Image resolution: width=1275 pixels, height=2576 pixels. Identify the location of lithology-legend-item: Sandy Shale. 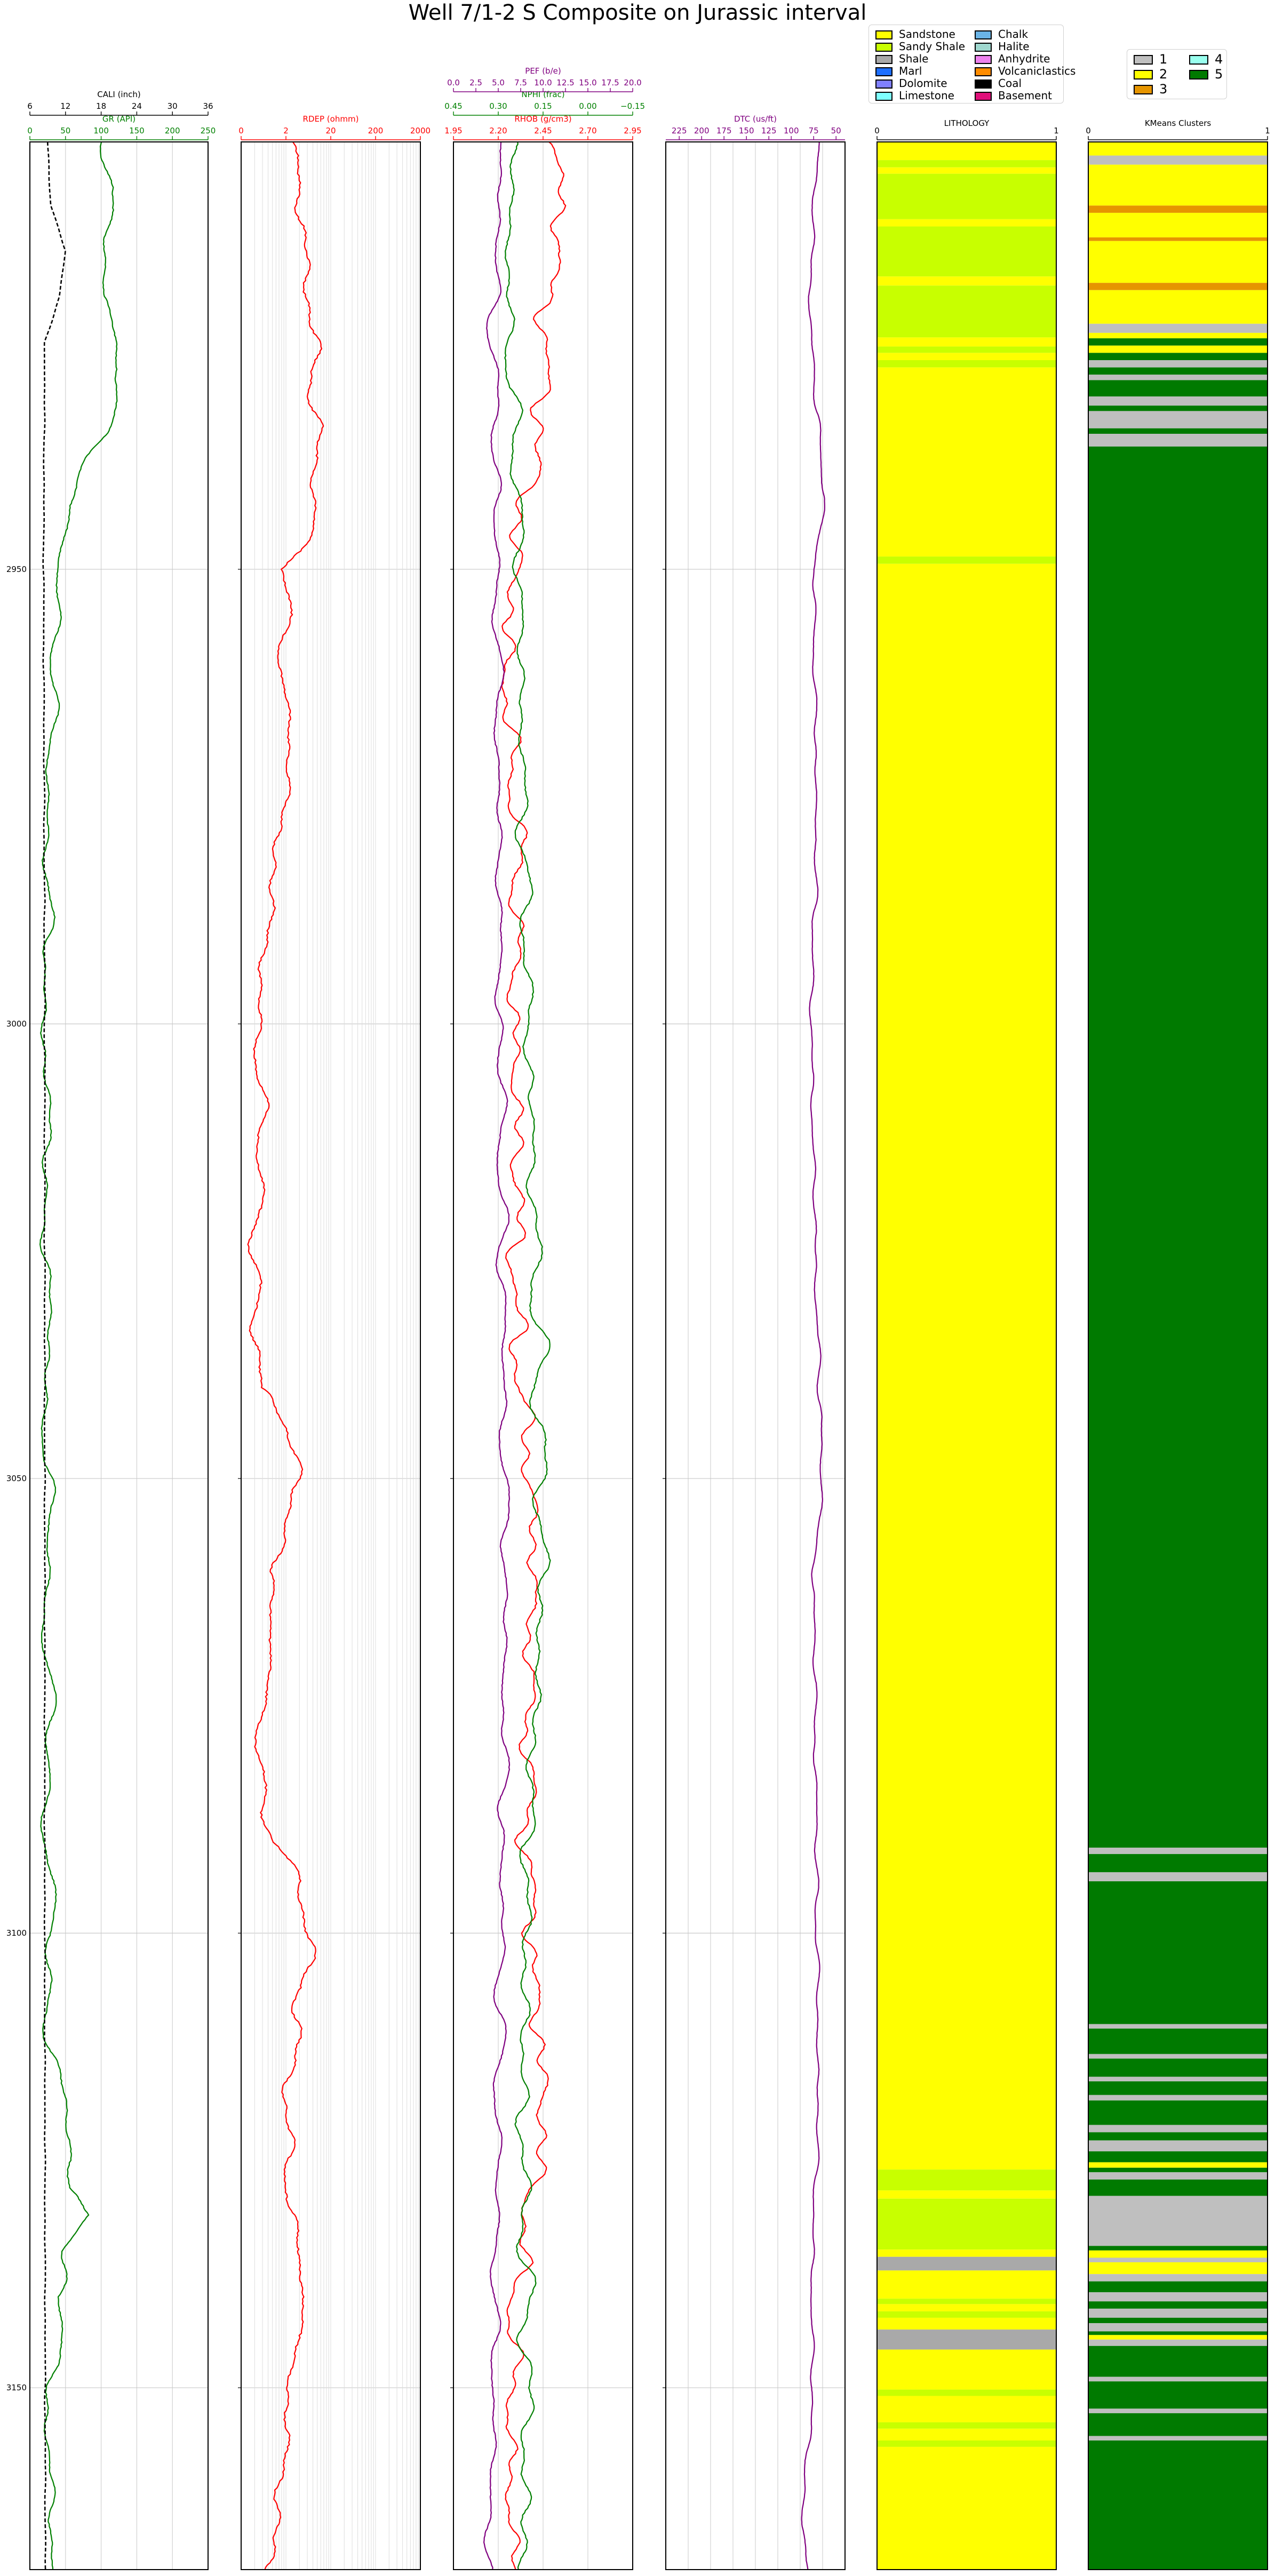
(920, 46).